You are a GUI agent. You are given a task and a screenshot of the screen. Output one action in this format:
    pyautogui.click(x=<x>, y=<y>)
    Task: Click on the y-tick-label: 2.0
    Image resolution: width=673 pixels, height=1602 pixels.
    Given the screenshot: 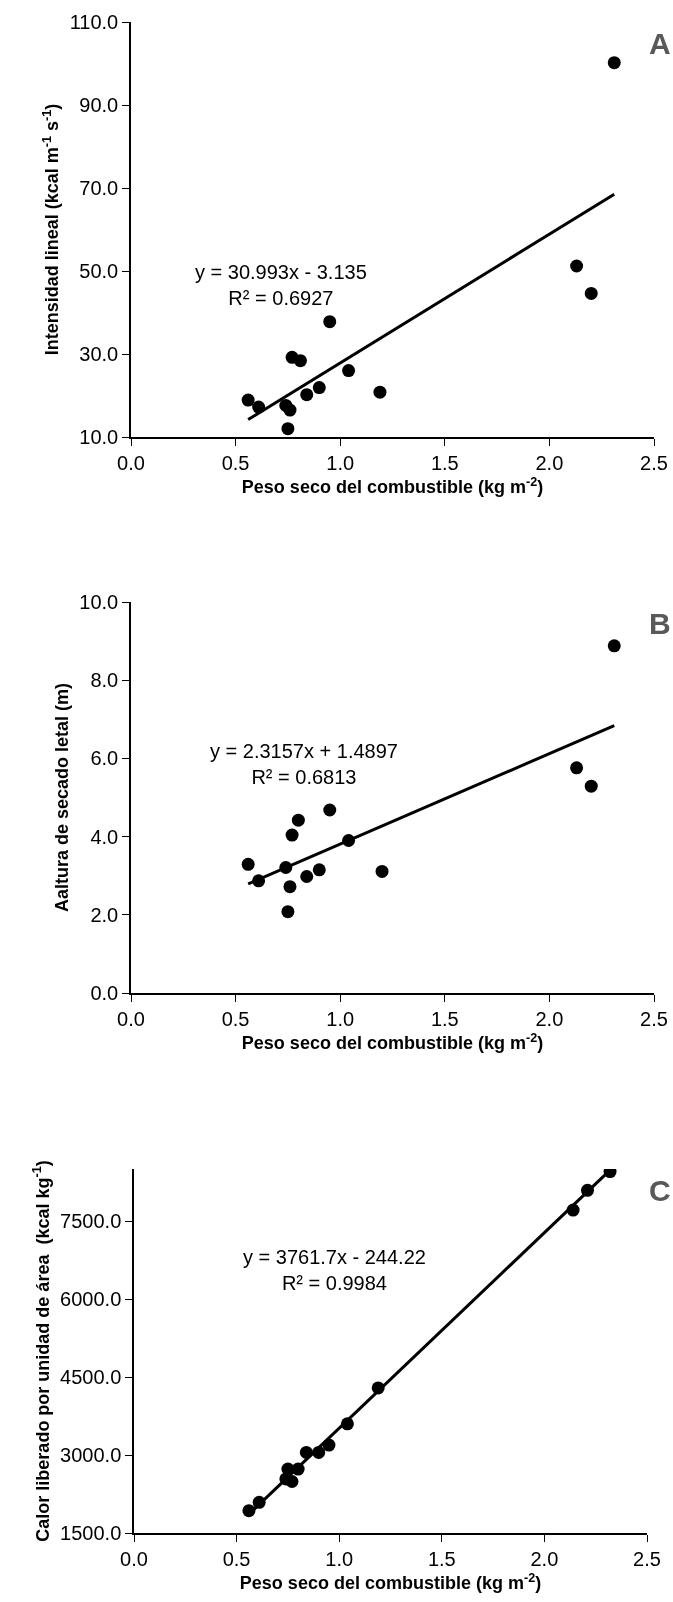 What is the action you would take?
    pyautogui.click(x=104, y=914)
    